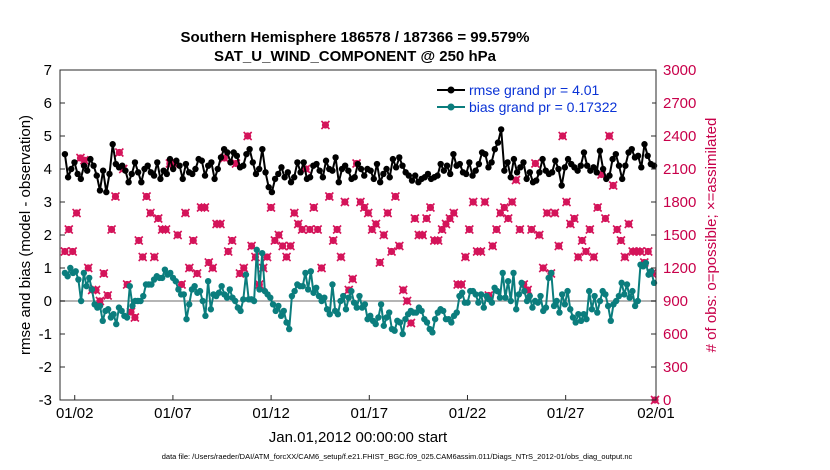 Image resolution: width=830 pixels, height=470 pixels. I want to click on y2-tick-label: 2700, so click(679, 103).